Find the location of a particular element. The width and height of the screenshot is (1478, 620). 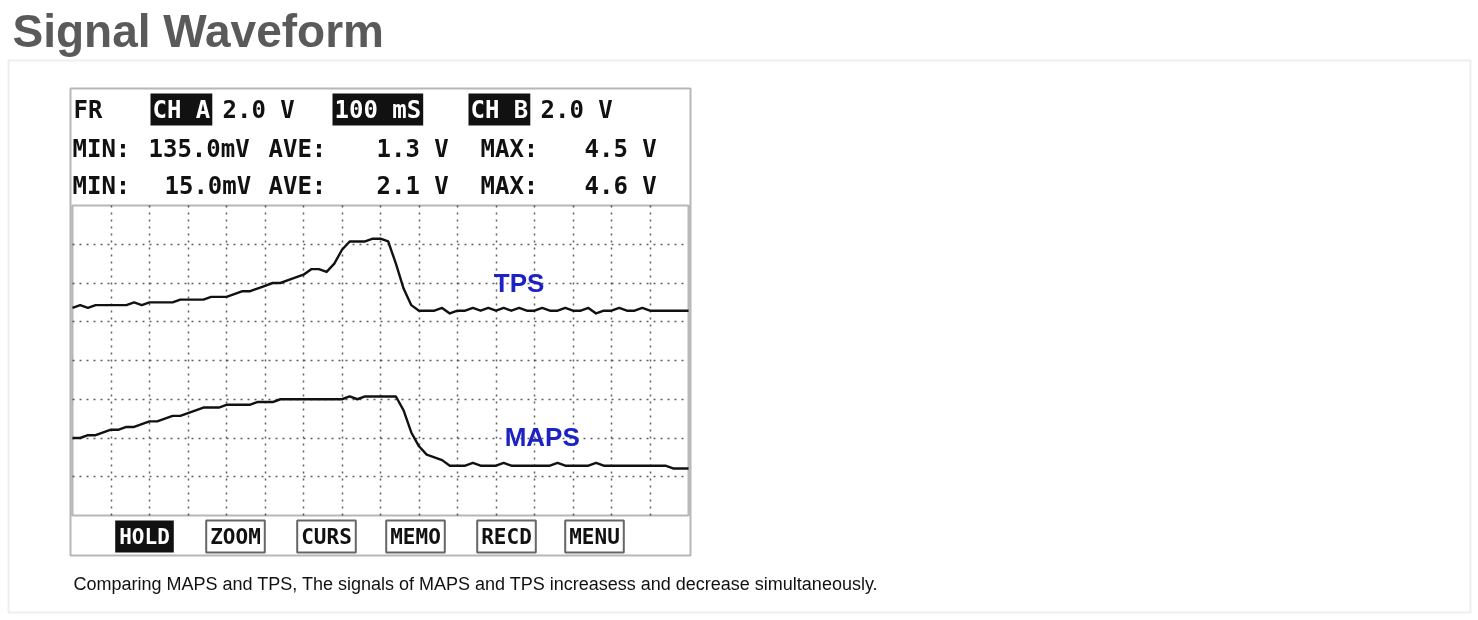

text: HOLD is located at coordinates (144, 536).